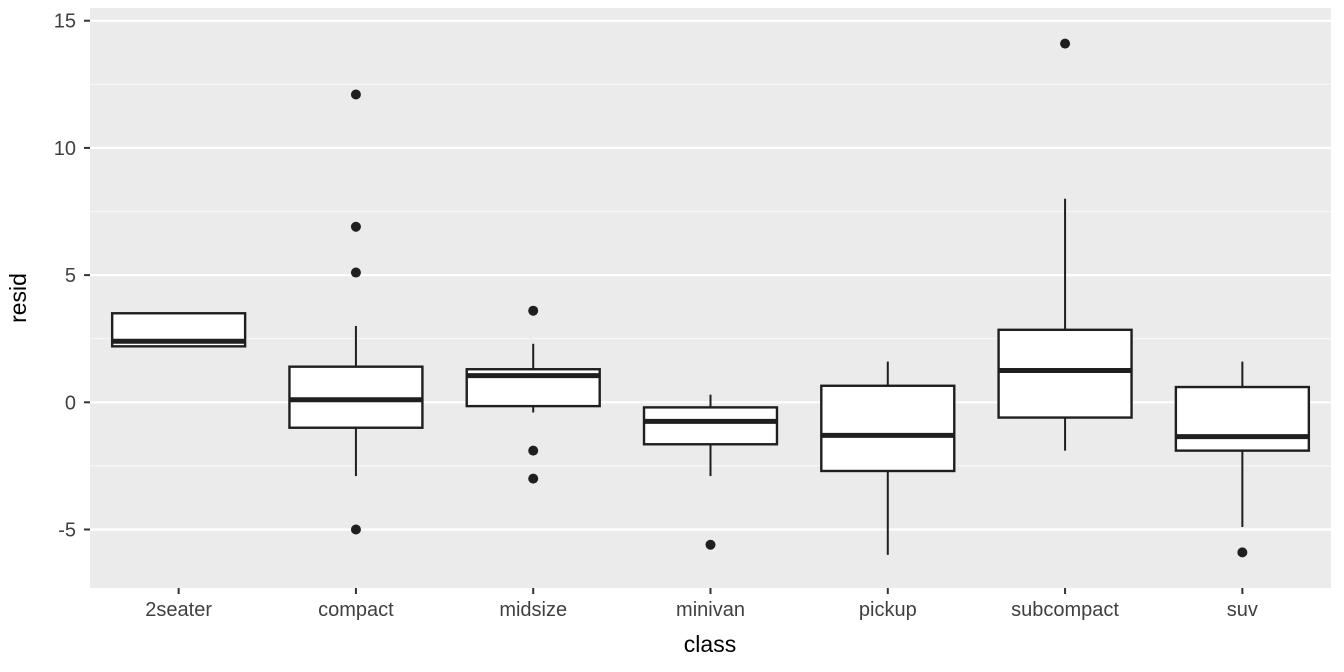 This screenshot has height=672, width=1344. I want to click on box-subcompact, so click(1065, 373).